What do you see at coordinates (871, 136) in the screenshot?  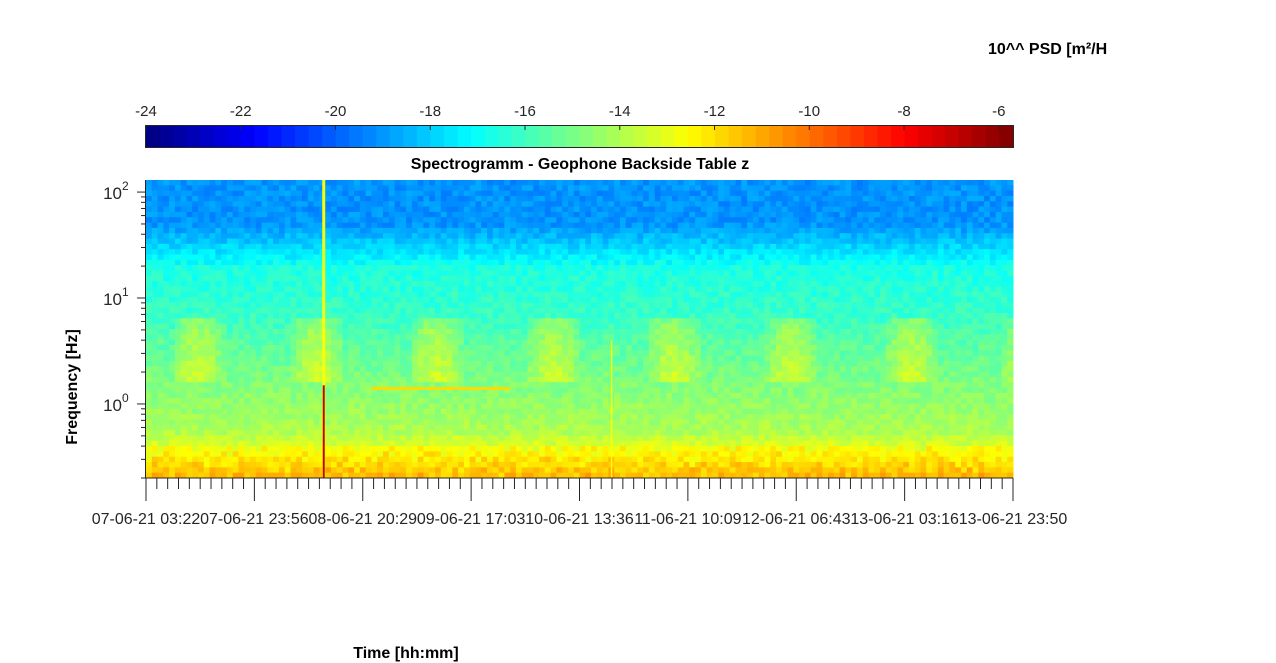 I see `colorbar-cell` at bounding box center [871, 136].